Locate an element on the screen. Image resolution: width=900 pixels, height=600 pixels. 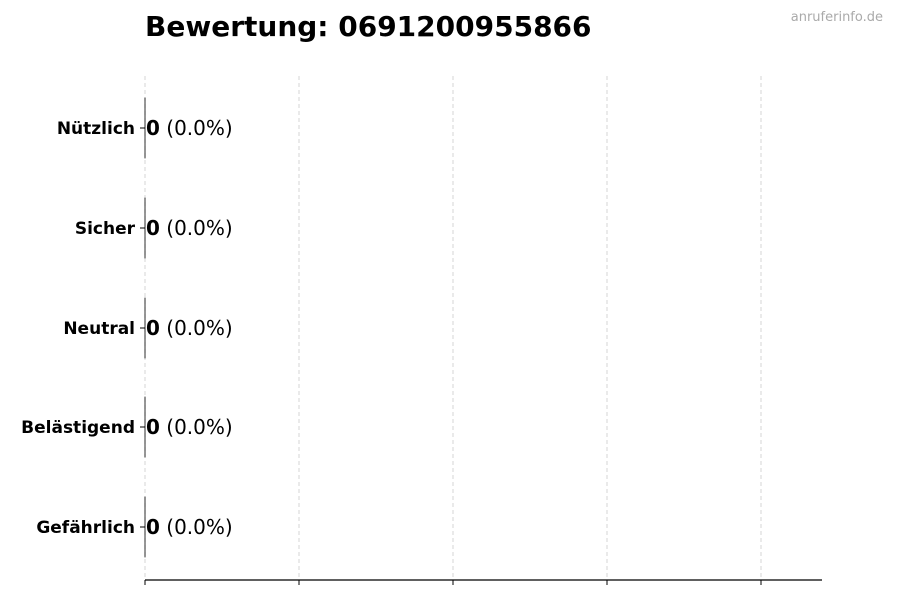
y-tick-label: Belästigend is located at coordinates (78, 428).